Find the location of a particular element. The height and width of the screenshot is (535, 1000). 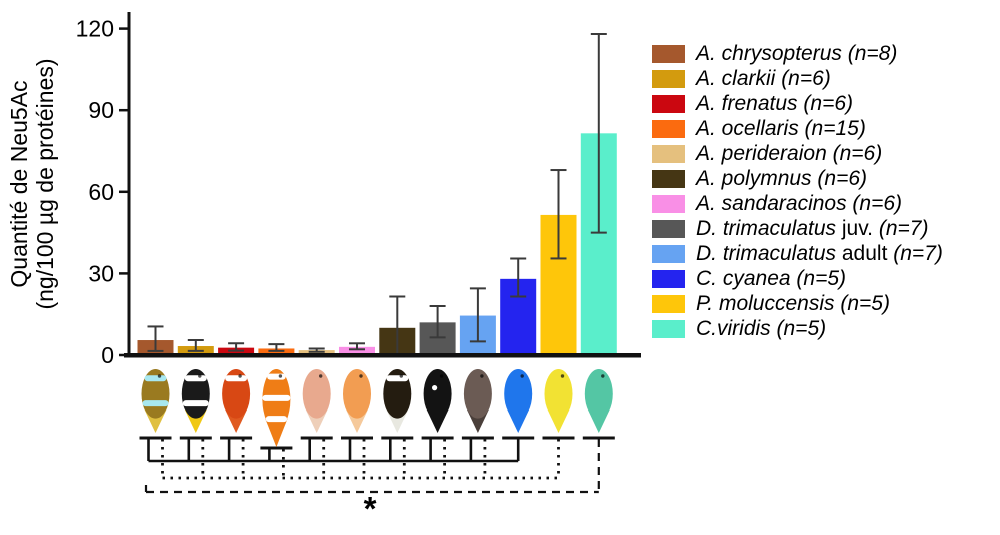

legend-item-ocellaris: A. ocellaris (n=15) is located at coordinates (797, 128).